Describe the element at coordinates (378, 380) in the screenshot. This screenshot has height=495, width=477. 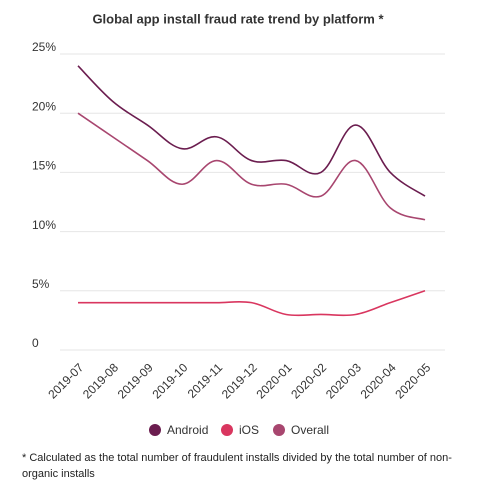
I see `x-tick-label: 2020-04` at that location.